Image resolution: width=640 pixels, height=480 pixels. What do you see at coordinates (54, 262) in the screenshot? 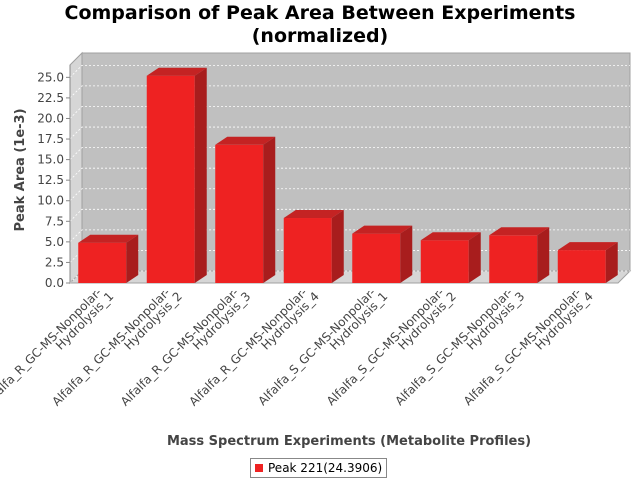
I see `y-tick-label: 2.5` at bounding box center [54, 262].